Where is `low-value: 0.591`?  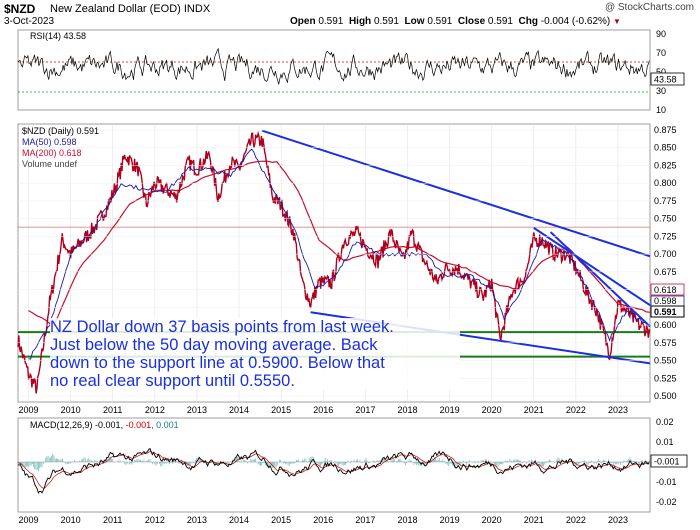
low-value: 0.591 is located at coordinates (440, 21).